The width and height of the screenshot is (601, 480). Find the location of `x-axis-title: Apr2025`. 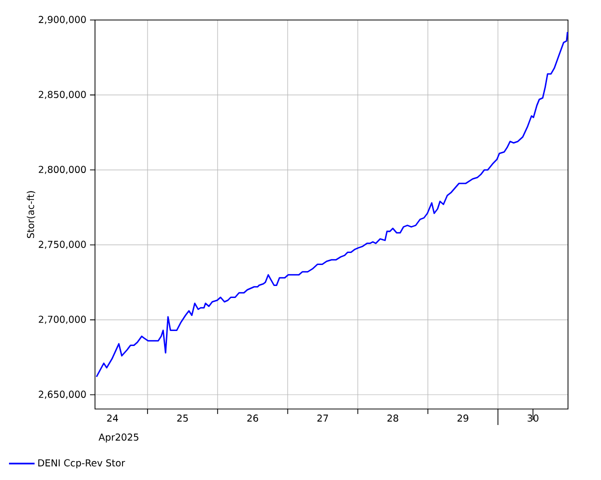

x-axis-title: Apr2025 is located at coordinates (118, 438).